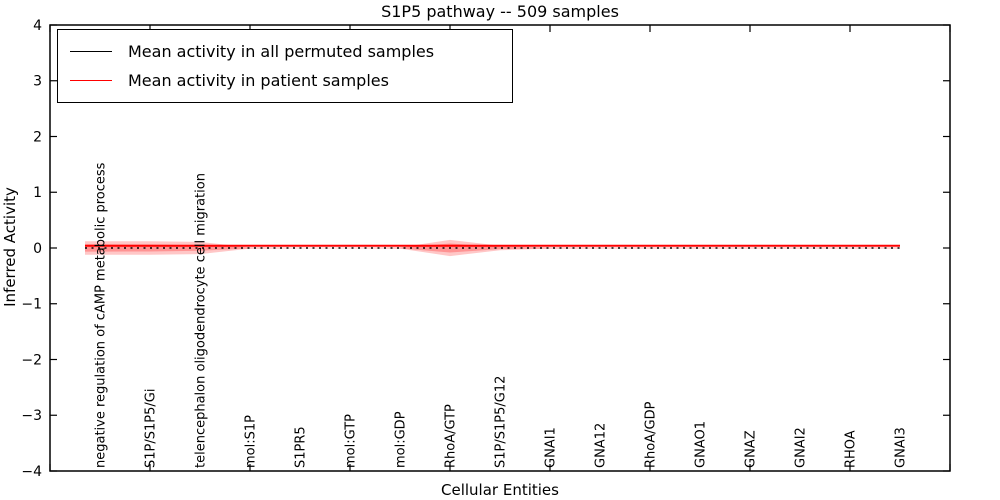 The image size is (1000, 500). I want to click on y-tick-label: 2, so click(37, 137).